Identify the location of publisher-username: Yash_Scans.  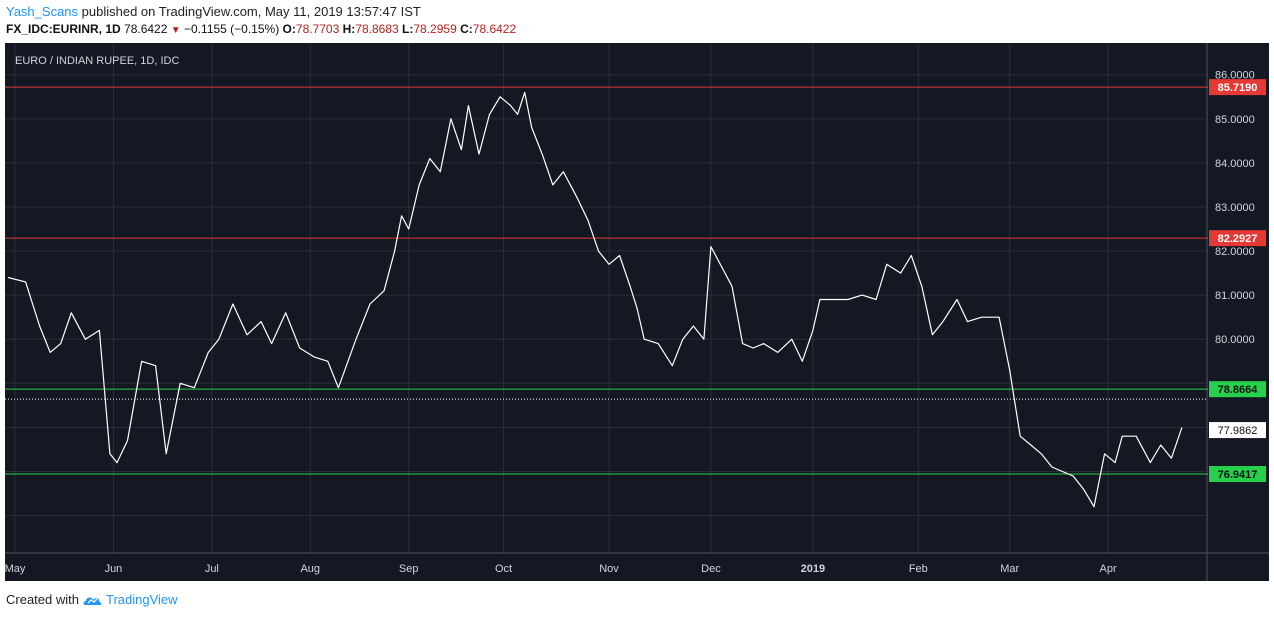
(42, 11).